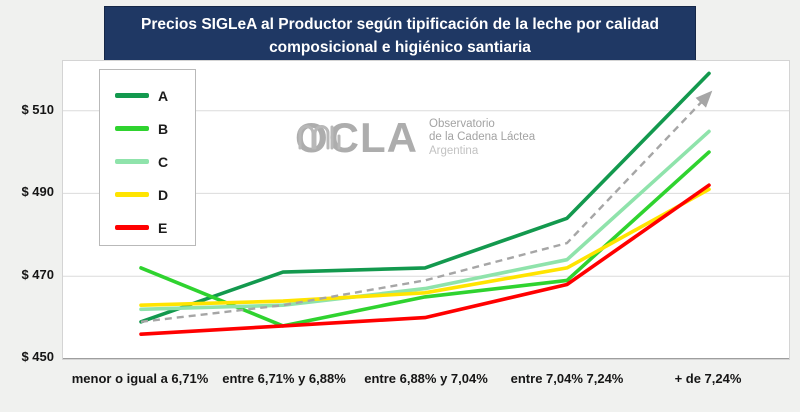 The image size is (800, 412). Describe the element at coordinates (132, 227) in the screenshot. I see `legend-swatch-E` at that location.